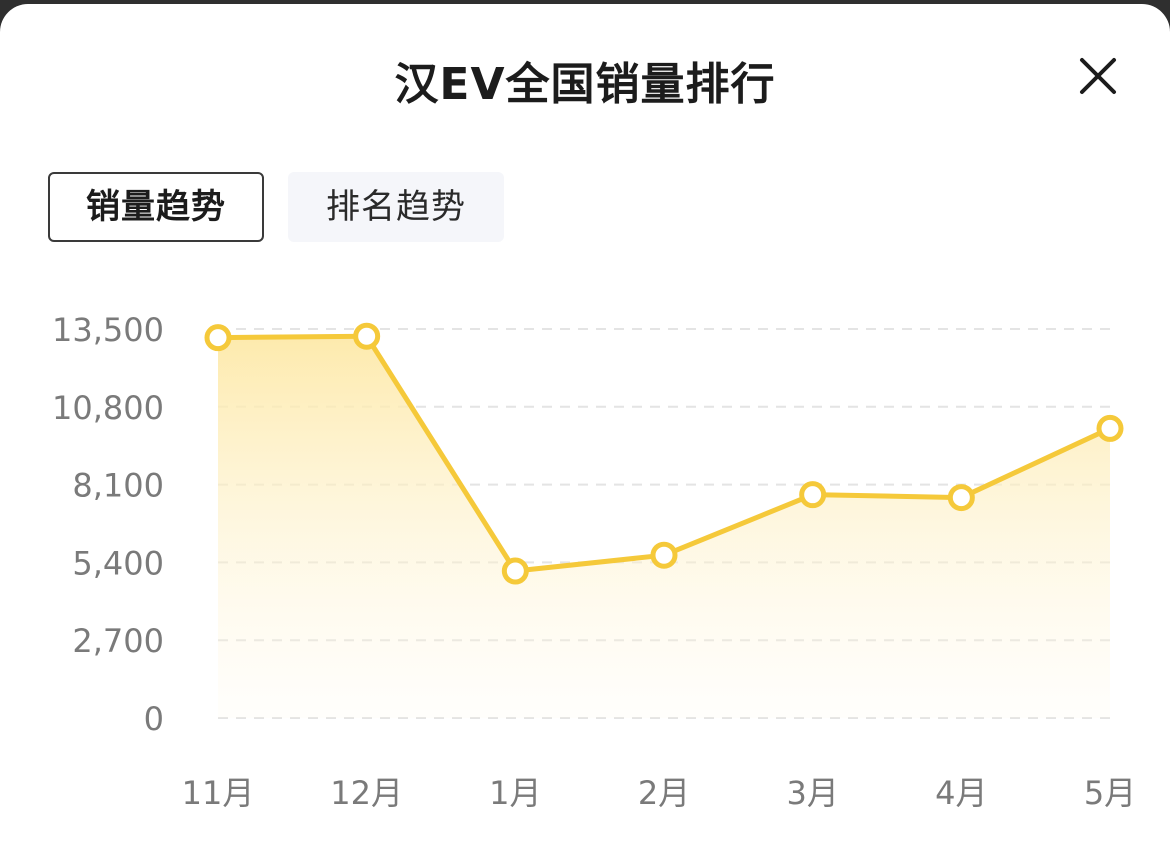  I want to click on close-icon, so click(1098, 76).